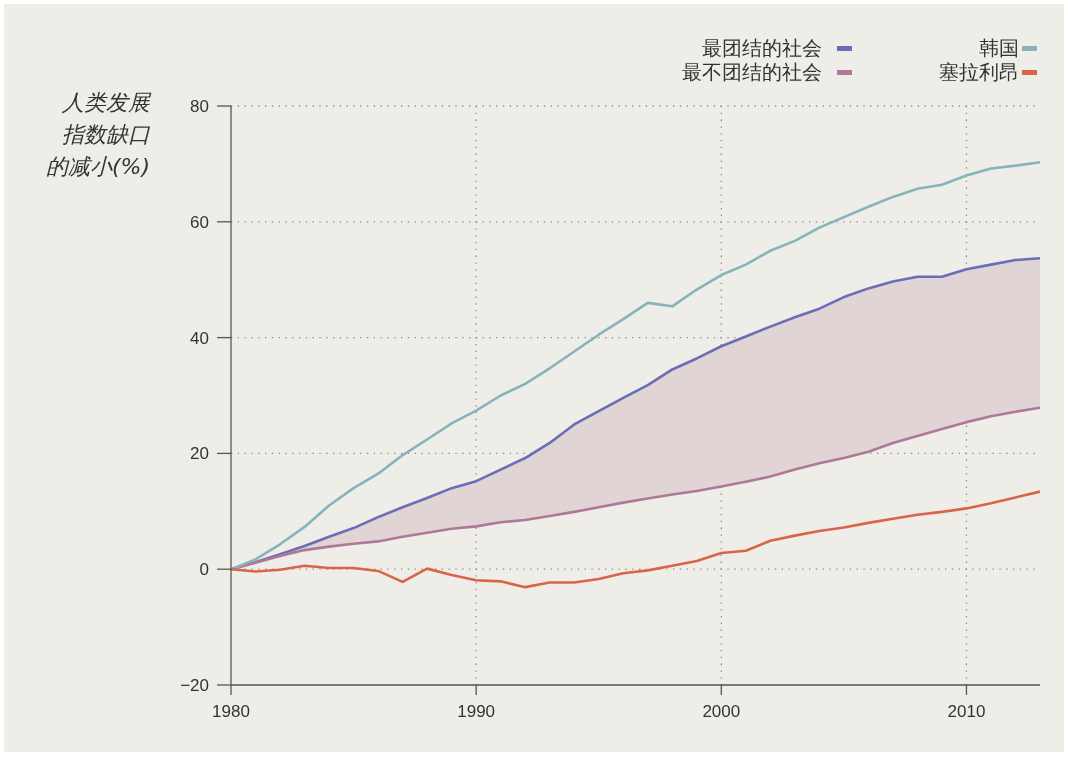 The height and width of the screenshot is (760, 1068). Describe the element at coordinates (199, 454) in the screenshot. I see `y-tick-label: 20` at that location.